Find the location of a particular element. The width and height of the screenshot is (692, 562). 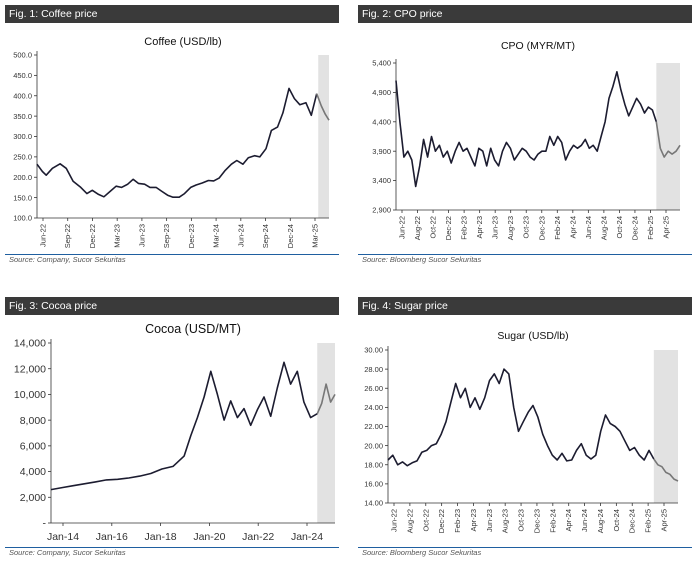

x-tick-label: Apr-24 is located at coordinates (568, 520).